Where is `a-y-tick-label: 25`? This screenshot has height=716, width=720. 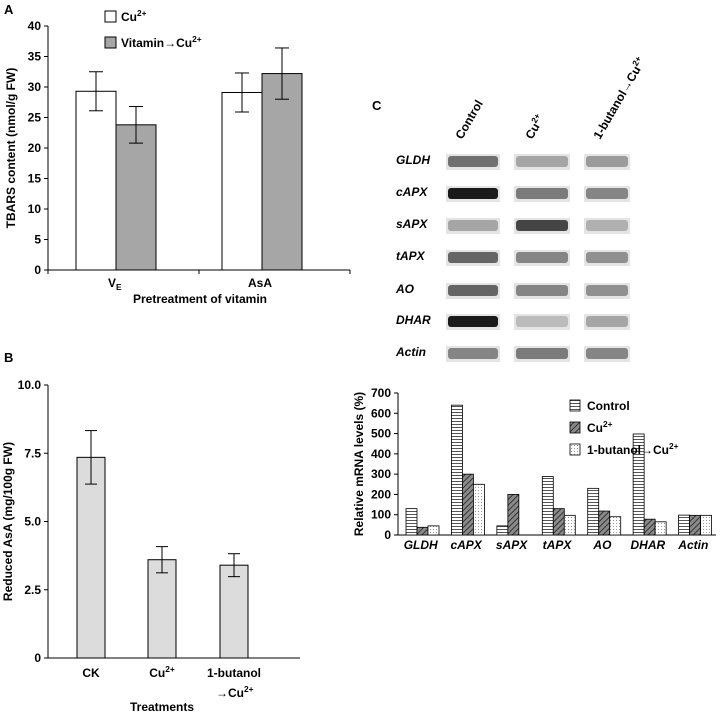
a-y-tick-label: 25 is located at coordinates (35, 118).